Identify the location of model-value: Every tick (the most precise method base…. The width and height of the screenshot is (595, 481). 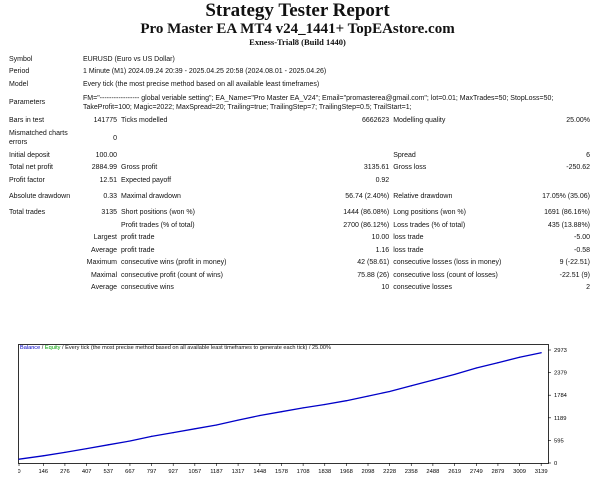
(201, 84).